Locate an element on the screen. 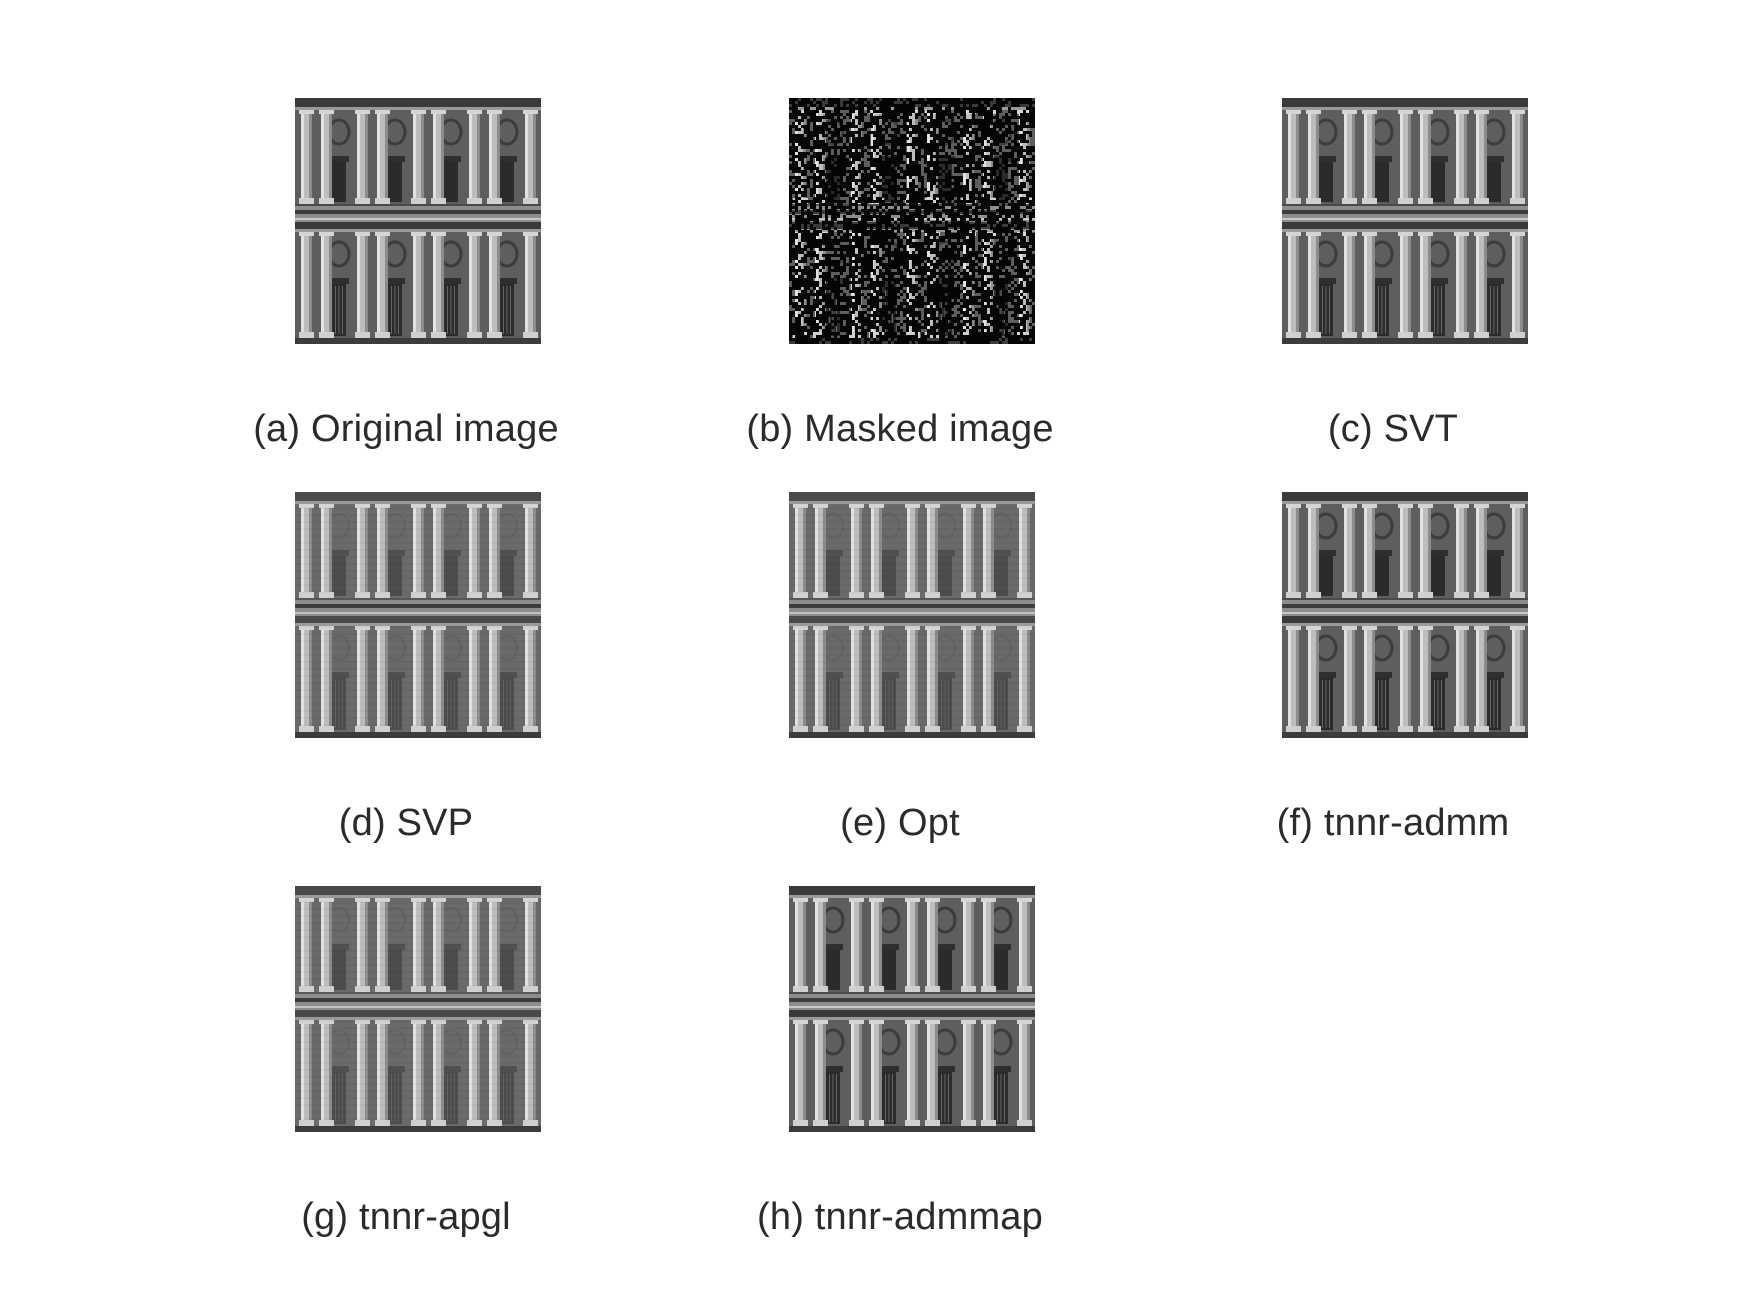 The width and height of the screenshot is (1750, 1313). facade-image-svp is located at coordinates (418, 615).